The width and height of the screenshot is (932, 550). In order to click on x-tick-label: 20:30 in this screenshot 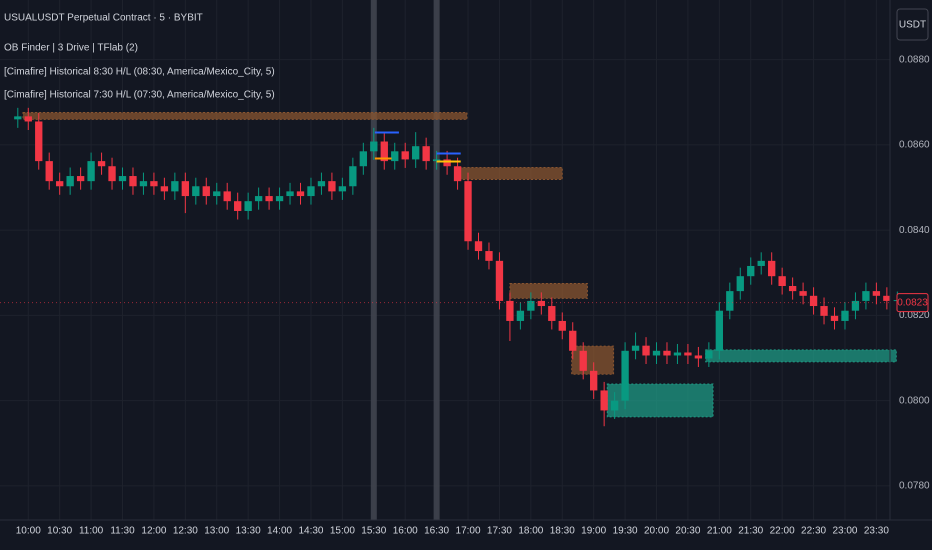, I will do `click(687, 531)`.